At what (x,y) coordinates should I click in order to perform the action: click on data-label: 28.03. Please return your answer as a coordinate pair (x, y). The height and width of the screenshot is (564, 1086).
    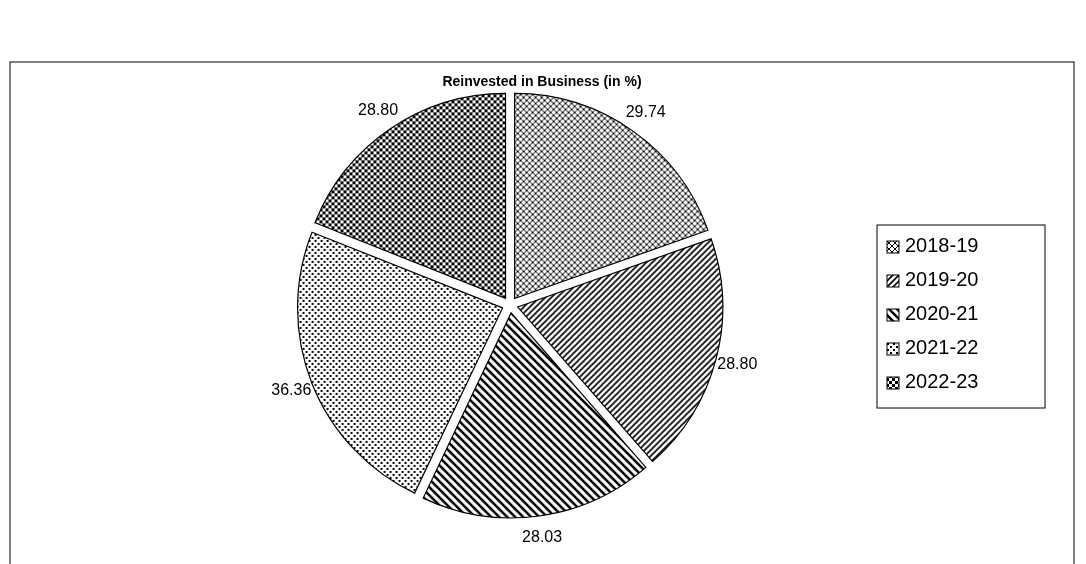
    Looking at the image, I should click on (542, 537).